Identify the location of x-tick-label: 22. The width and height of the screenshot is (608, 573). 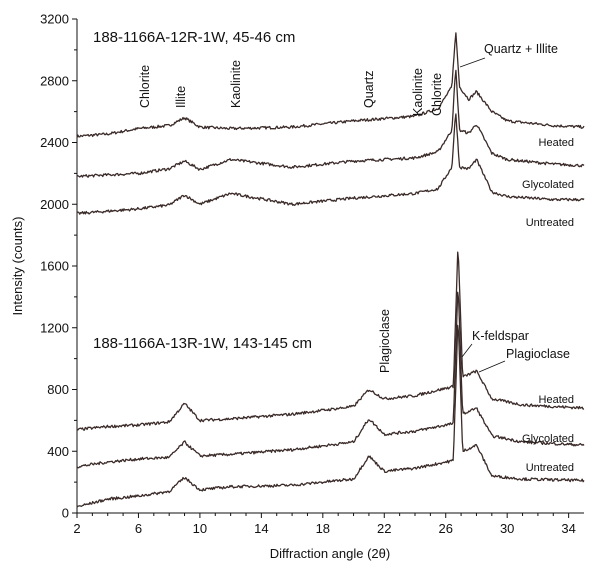
(384, 528).